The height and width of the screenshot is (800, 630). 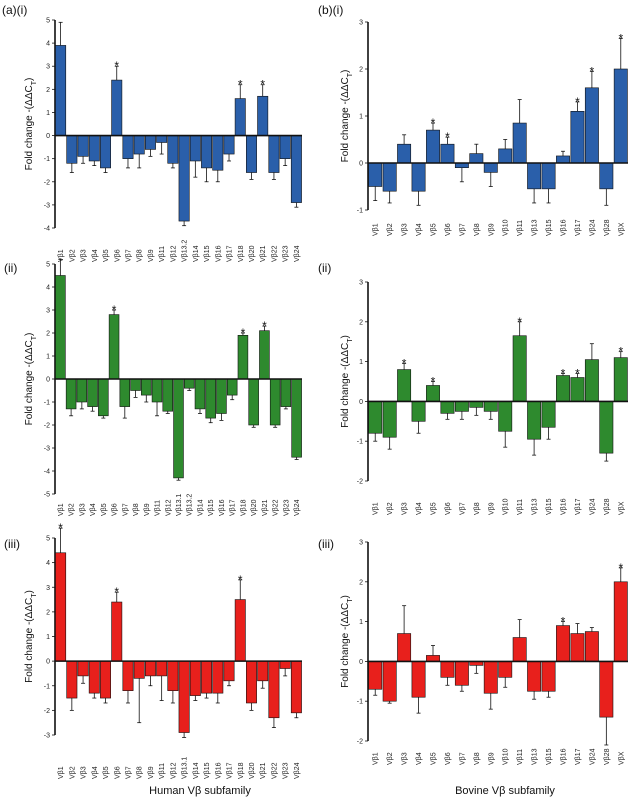 What do you see at coordinates (151, 255) in the screenshot?
I see `x-tick-label: Vβ9` at bounding box center [151, 255].